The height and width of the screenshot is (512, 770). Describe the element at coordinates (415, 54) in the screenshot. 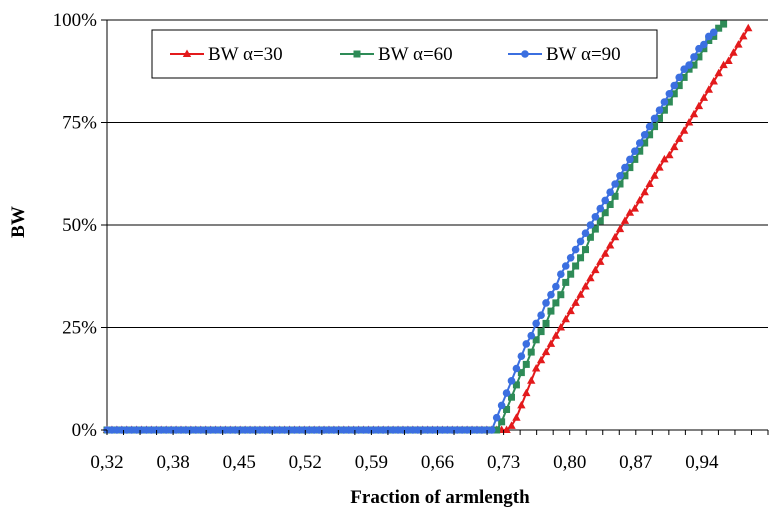

I see `legend-label: BW α=60` at that location.